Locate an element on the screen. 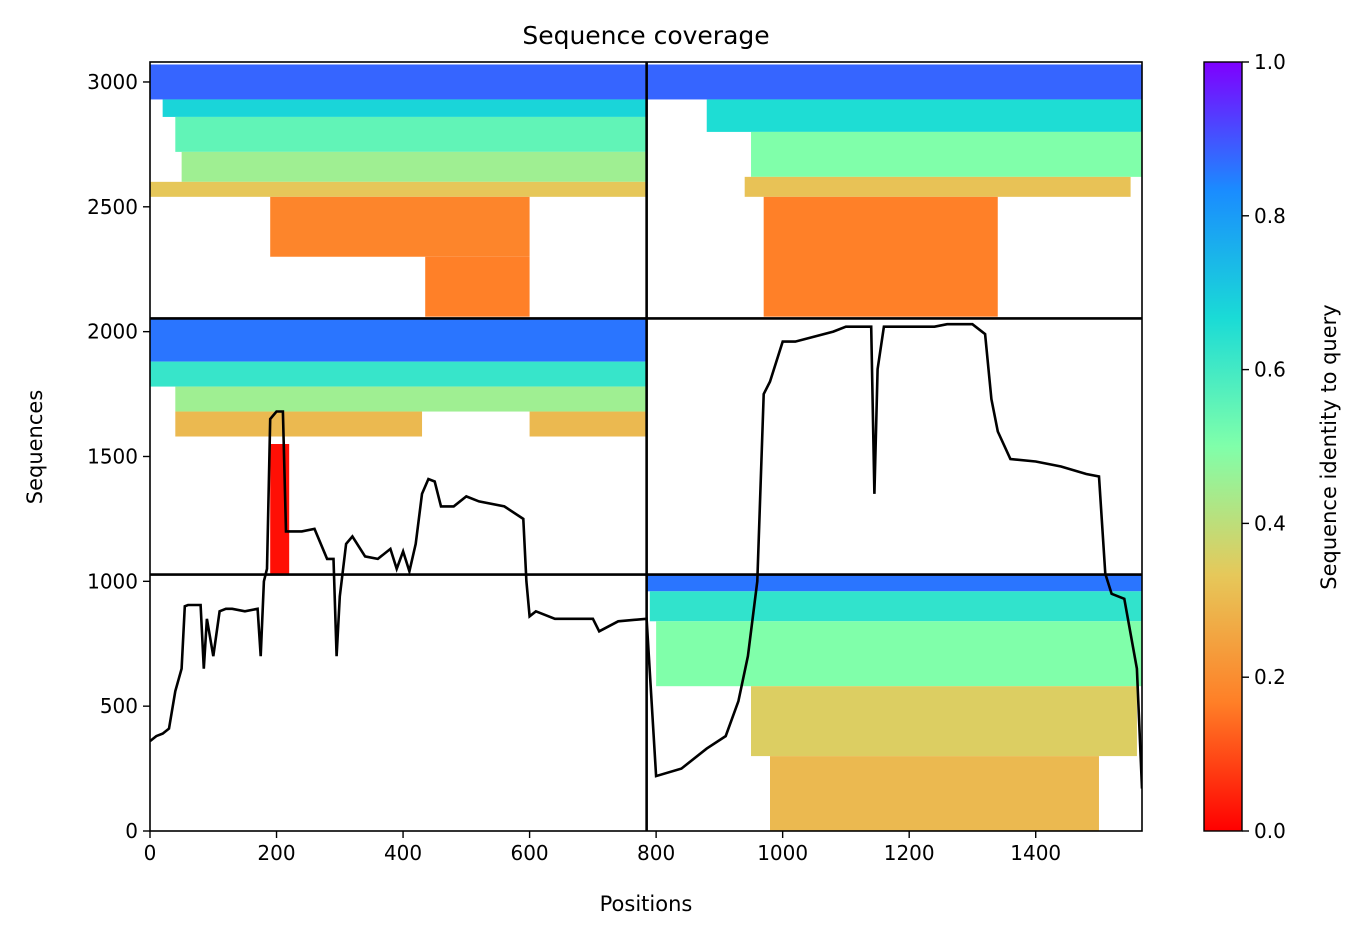 The height and width of the screenshot is (939, 1364). colorbar-tick-label: 0.8 is located at coordinates (1270, 216).